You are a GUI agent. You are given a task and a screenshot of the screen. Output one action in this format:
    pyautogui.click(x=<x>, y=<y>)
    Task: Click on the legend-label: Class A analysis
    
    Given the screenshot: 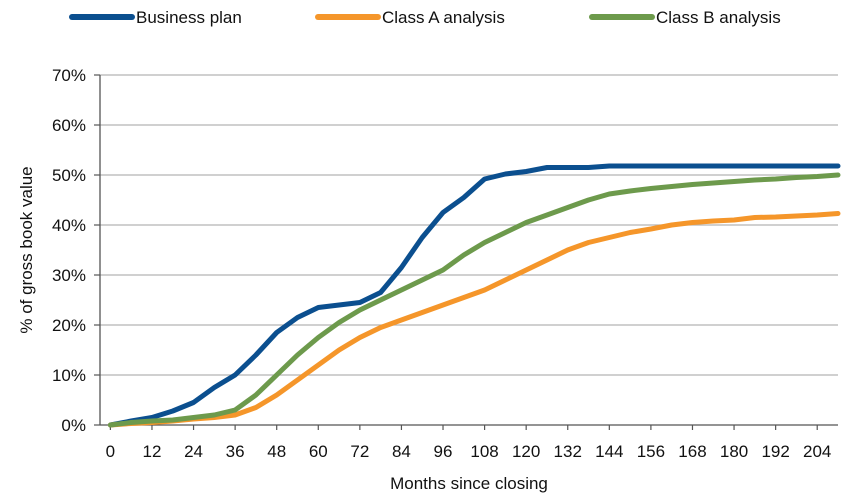 What is the action you would take?
    pyautogui.click(x=443, y=17)
    